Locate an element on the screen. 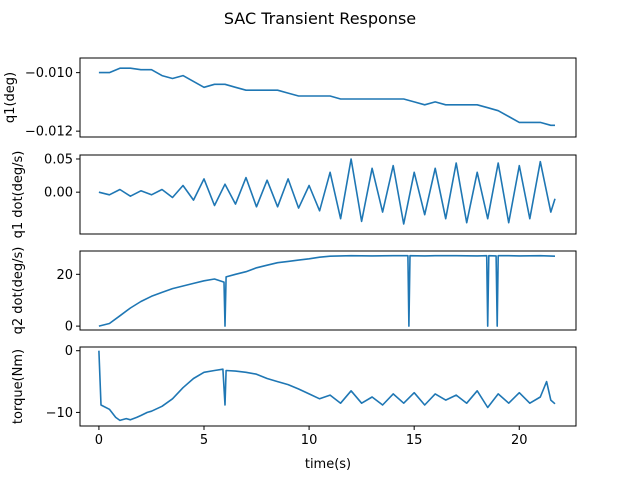  y-axis-label: torque(Nm) is located at coordinates (18, 386).